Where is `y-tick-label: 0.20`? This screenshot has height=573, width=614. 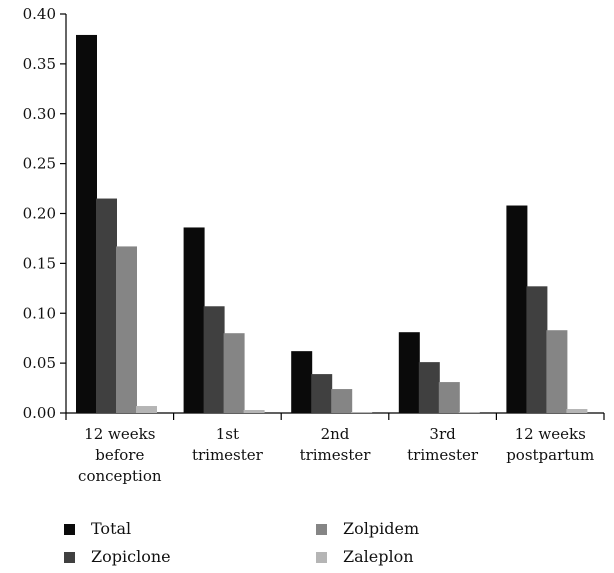
y-tick-label: 0.20 is located at coordinates (39, 214).